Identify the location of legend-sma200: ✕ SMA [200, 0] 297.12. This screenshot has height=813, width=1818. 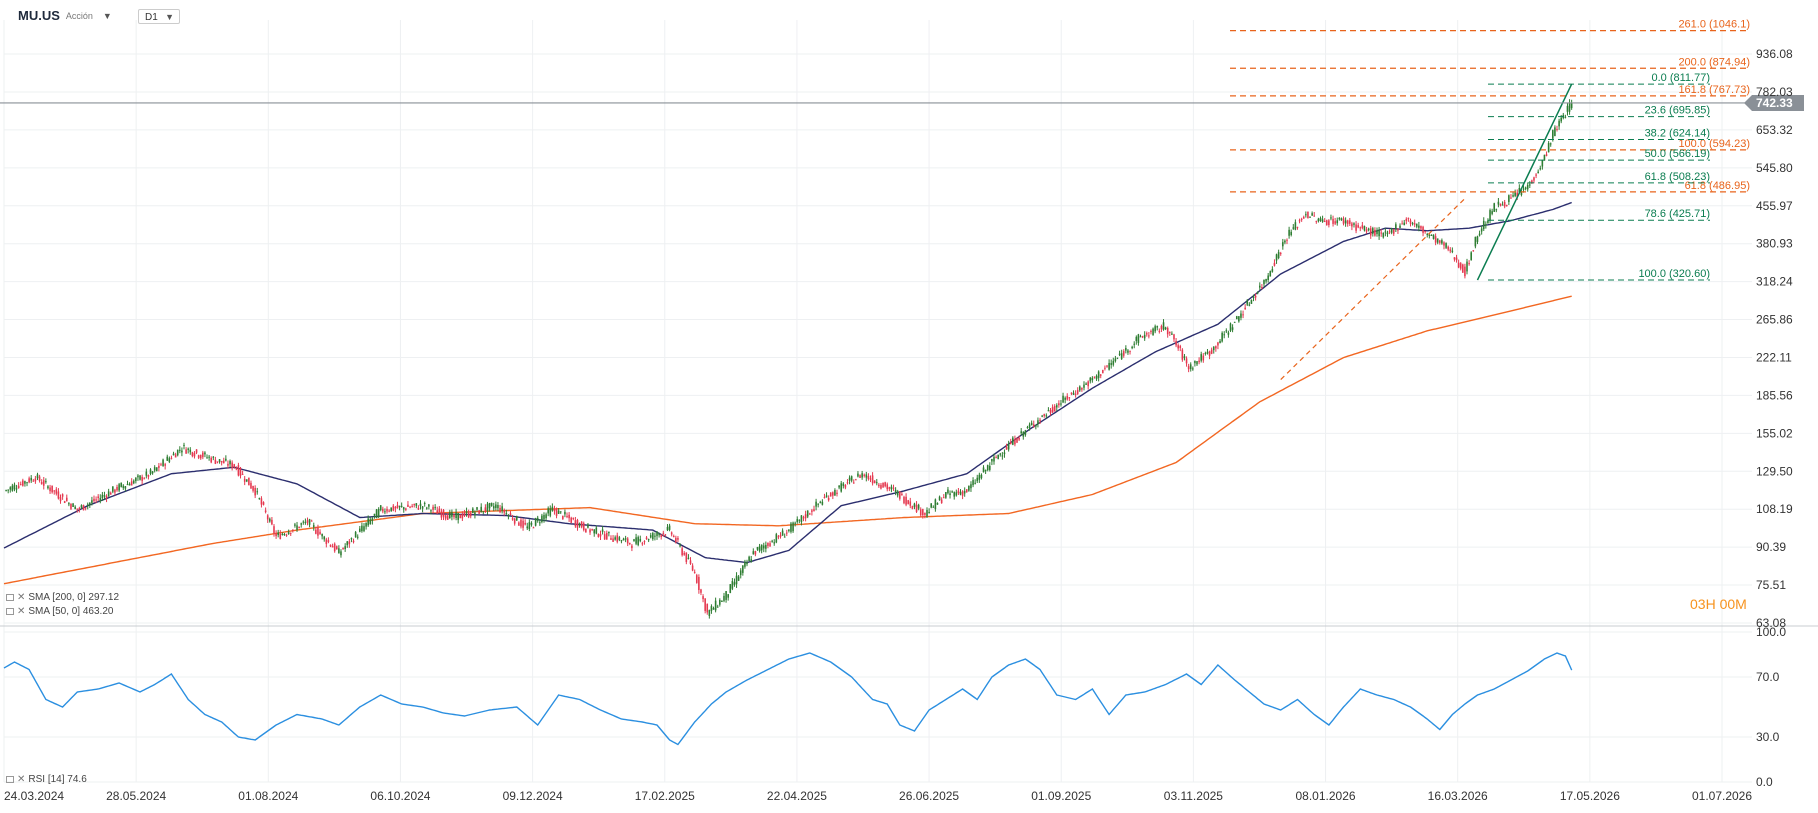
(62, 597).